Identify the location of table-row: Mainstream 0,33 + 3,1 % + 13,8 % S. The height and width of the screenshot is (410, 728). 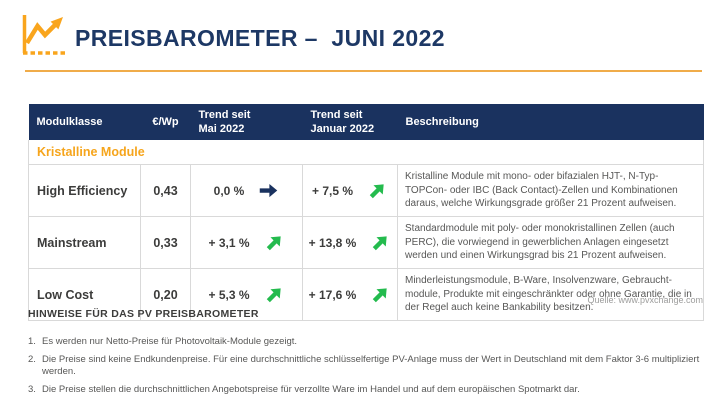
(366, 242).